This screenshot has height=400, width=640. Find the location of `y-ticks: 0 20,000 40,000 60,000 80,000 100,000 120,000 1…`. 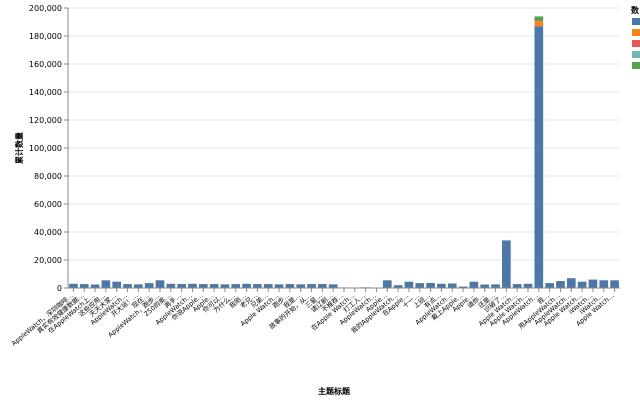

y-ticks: 0 20,000 40,000 60,000 80,000 100,000 120,000 1… is located at coordinates (48, 148).